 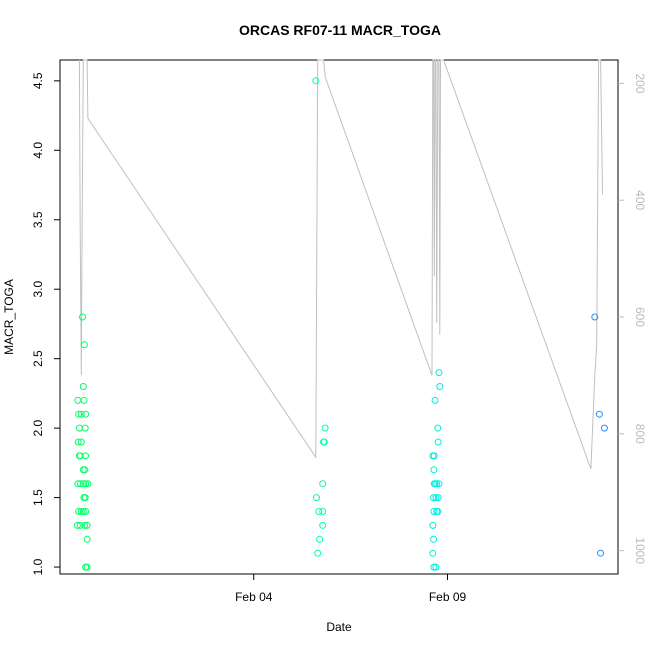 What do you see at coordinates (38, 80) in the screenshot?
I see `y-tick-label: 4.5` at bounding box center [38, 80].